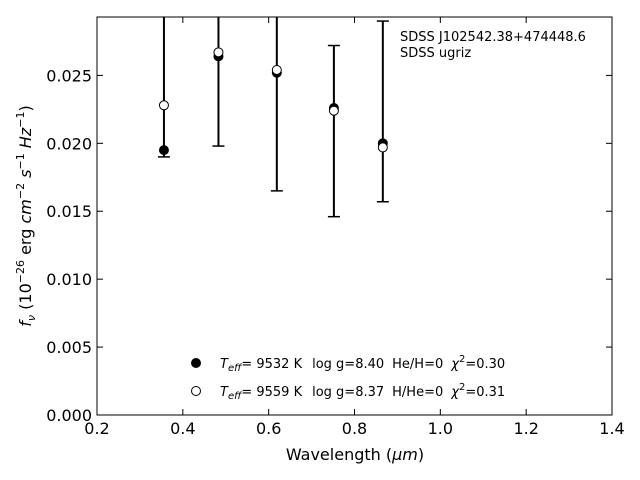 Image resolution: width=640 pixels, height=480 pixels. What do you see at coordinates (354, 428) in the screenshot?
I see `x-tick-label-3: 0.8` at bounding box center [354, 428].